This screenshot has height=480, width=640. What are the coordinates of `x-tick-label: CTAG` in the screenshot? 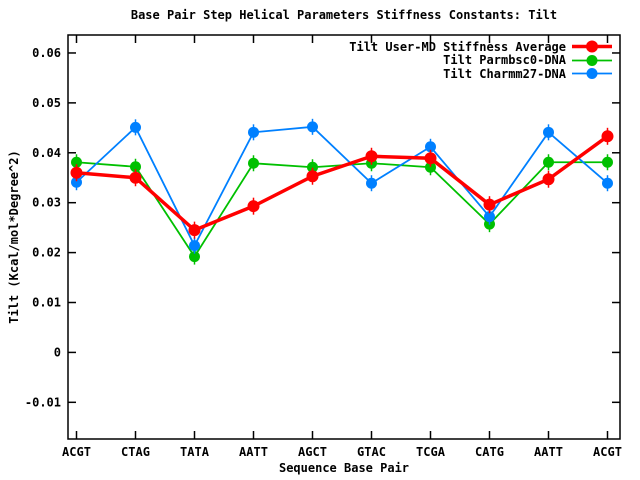 It's located at (135, 452).